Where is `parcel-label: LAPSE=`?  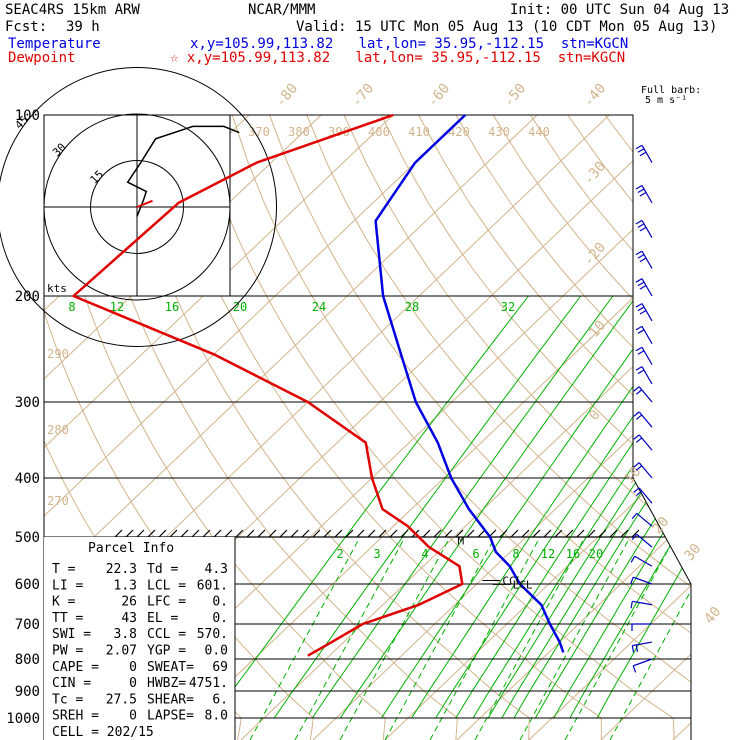 parcel-label: LAPSE= is located at coordinates (170, 716).